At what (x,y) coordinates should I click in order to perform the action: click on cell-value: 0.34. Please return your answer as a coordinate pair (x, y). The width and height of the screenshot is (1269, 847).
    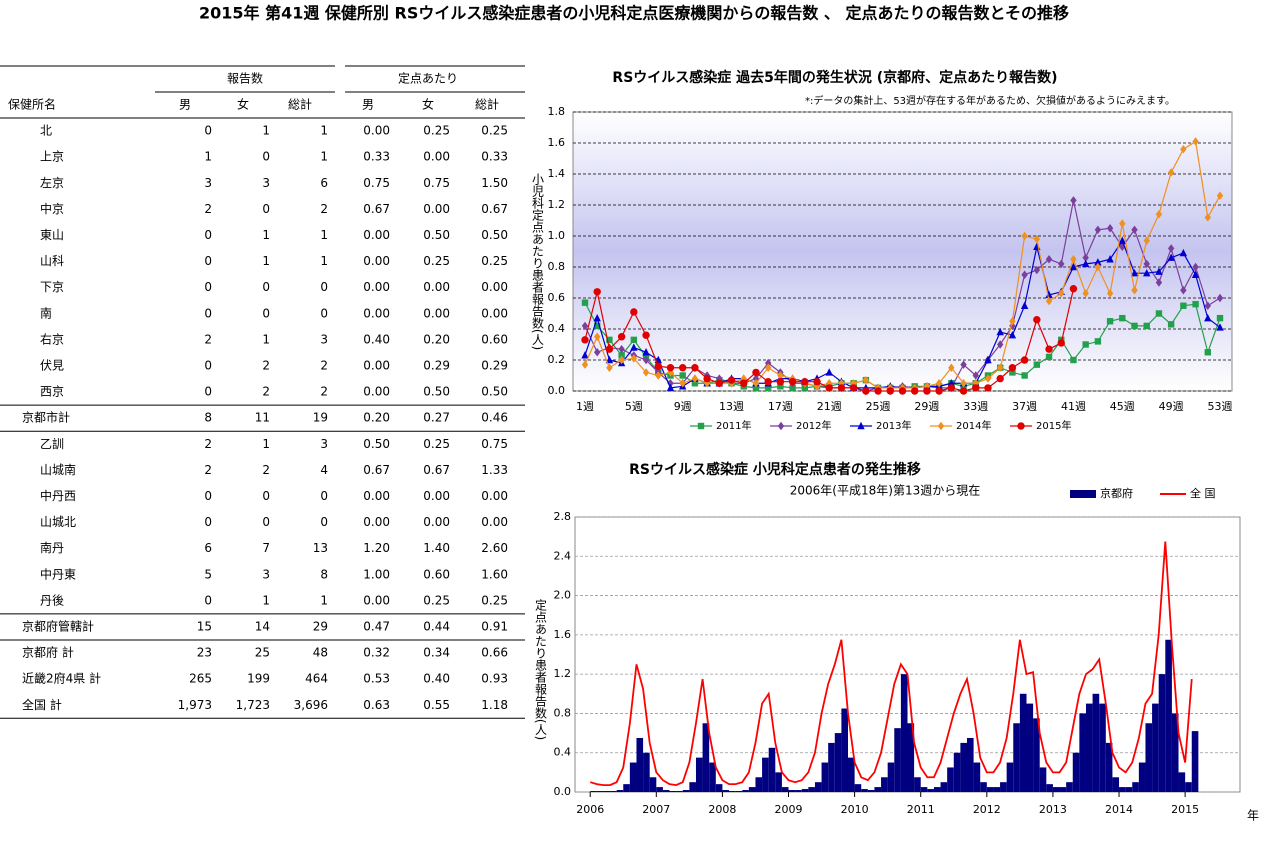
    Looking at the image, I should click on (436, 653).